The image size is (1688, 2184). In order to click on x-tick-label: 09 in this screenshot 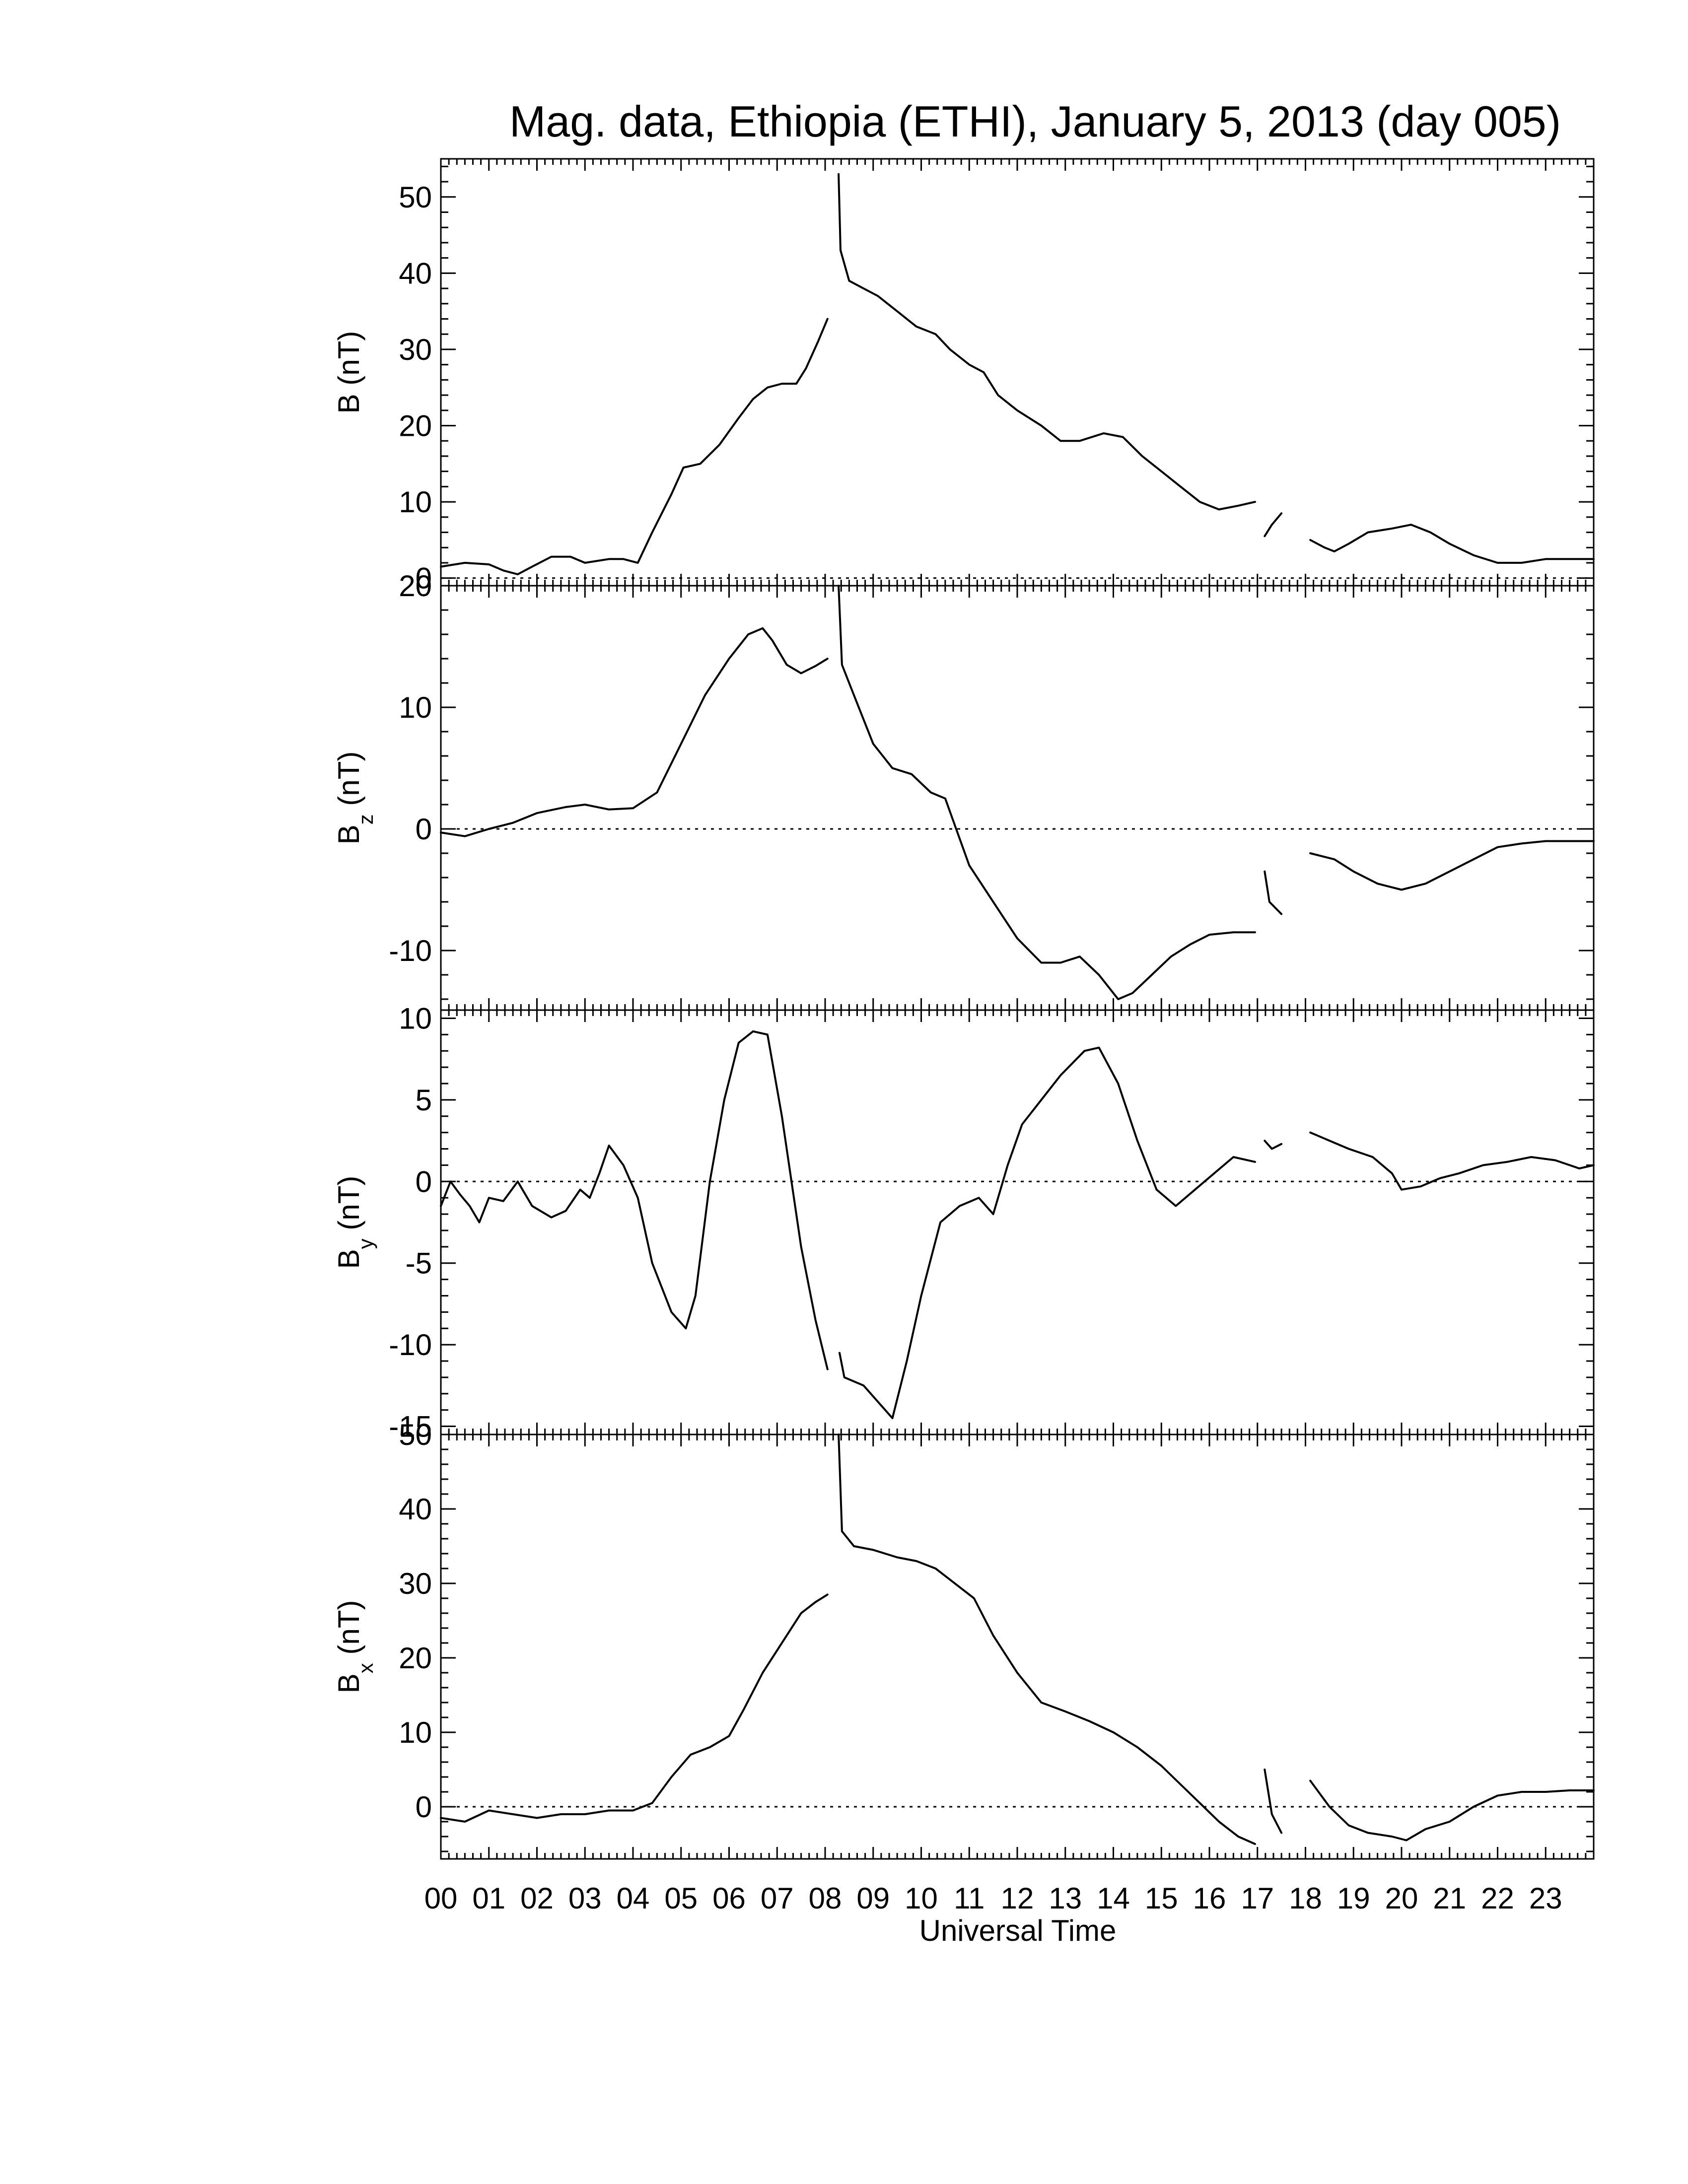, I will do `click(873, 1898)`.